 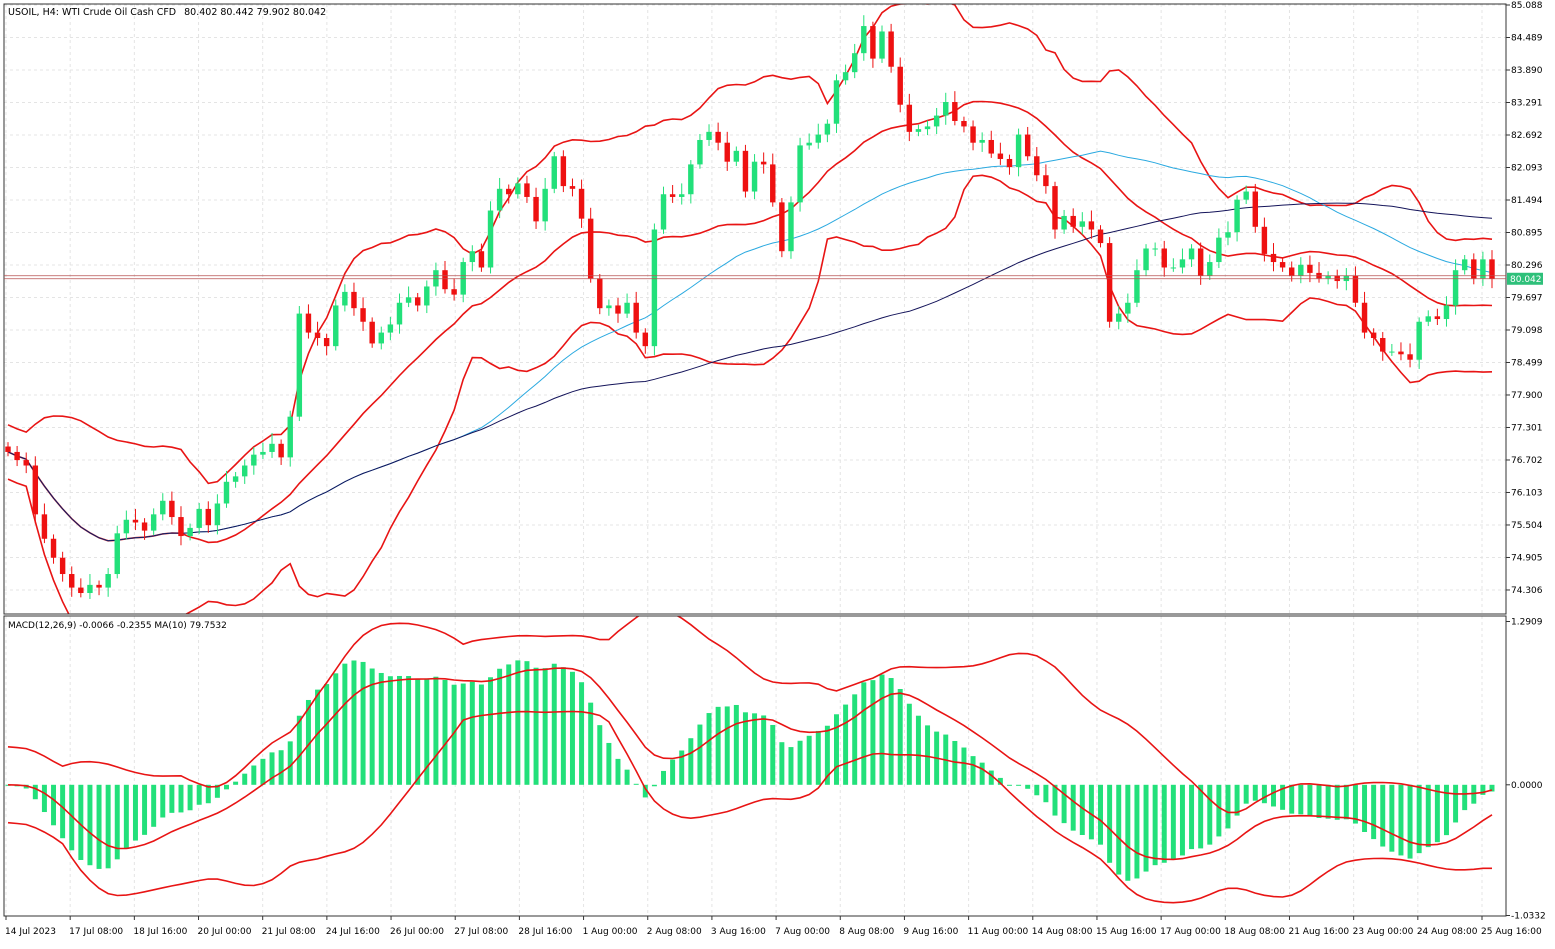 What do you see at coordinates (1511, 932) in the screenshot?
I see `time-tick-label: 25 Aug 16:00` at bounding box center [1511, 932].